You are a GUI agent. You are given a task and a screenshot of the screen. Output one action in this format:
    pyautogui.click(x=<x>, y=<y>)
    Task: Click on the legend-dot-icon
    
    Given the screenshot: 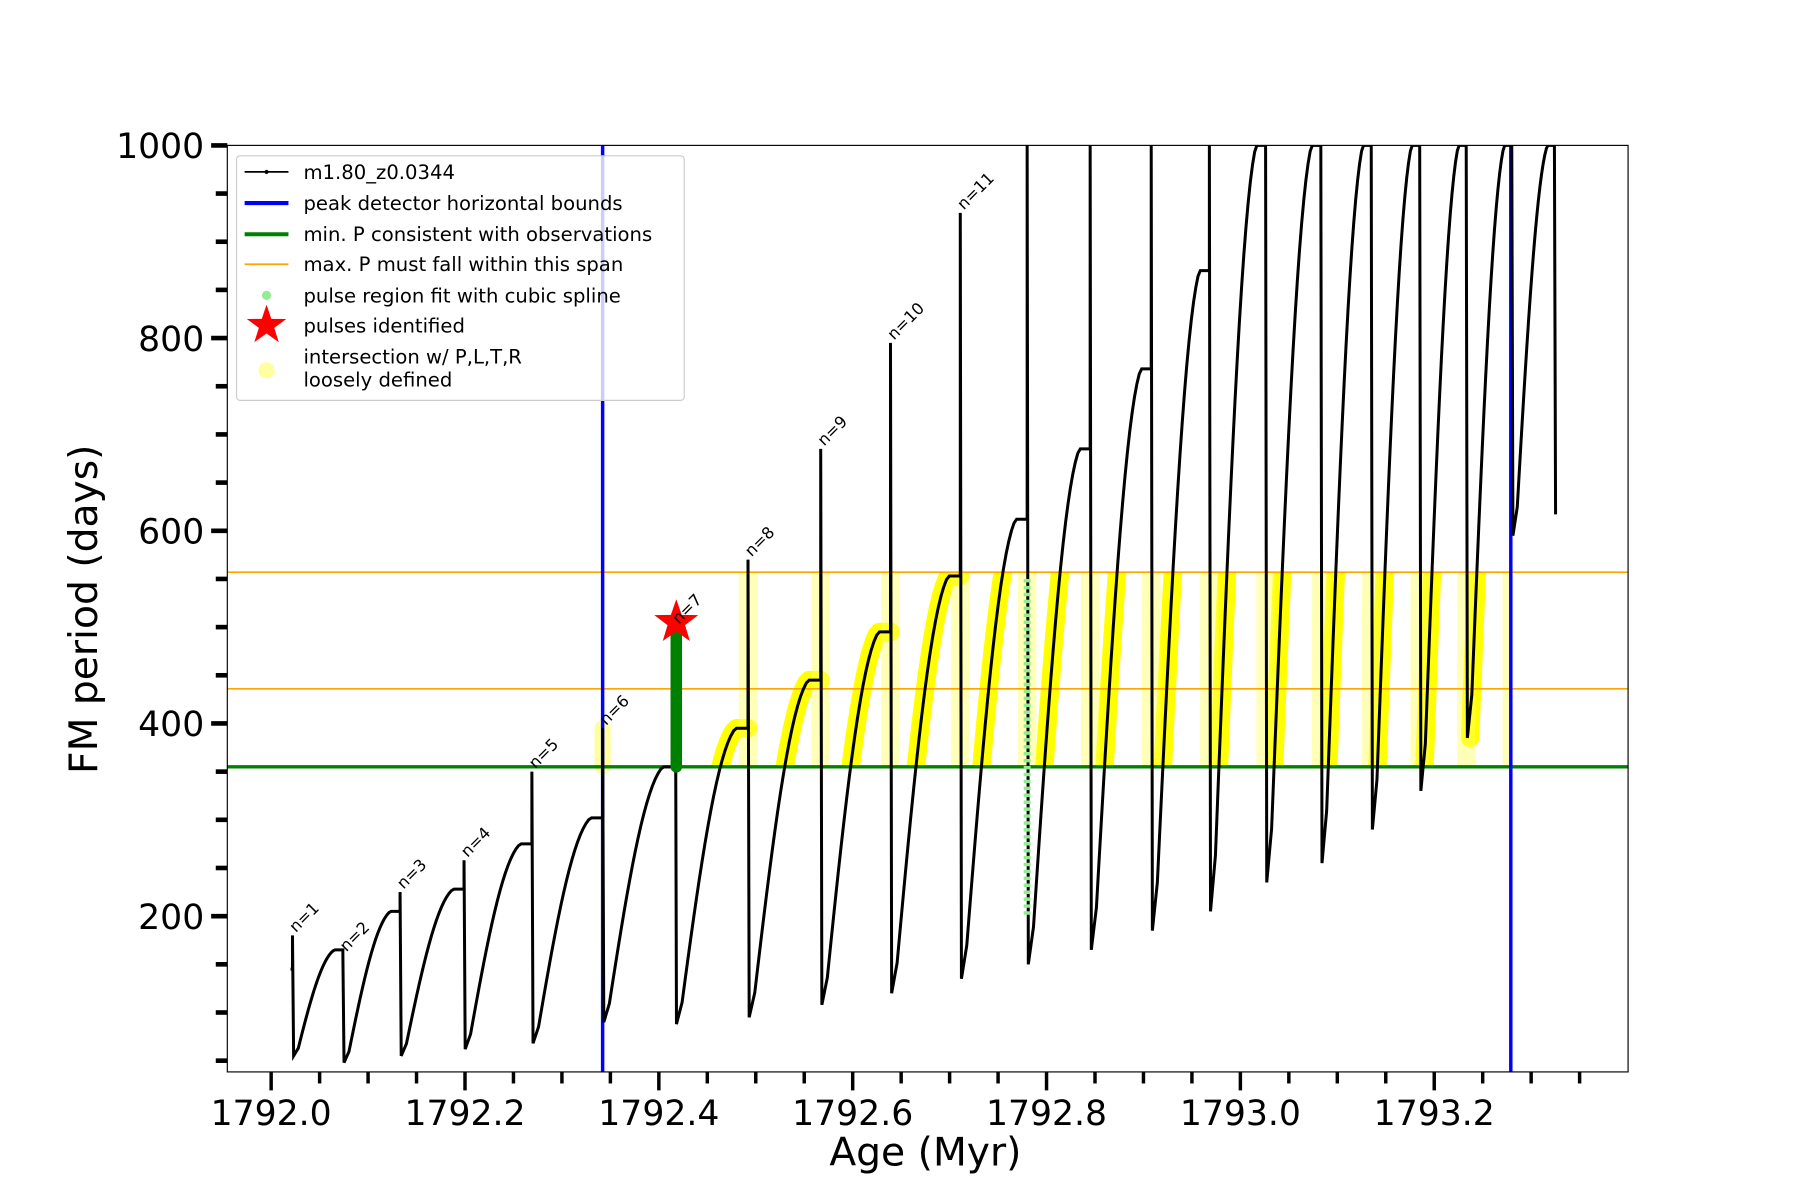 What is the action you would take?
    pyautogui.click(x=266, y=295)
    